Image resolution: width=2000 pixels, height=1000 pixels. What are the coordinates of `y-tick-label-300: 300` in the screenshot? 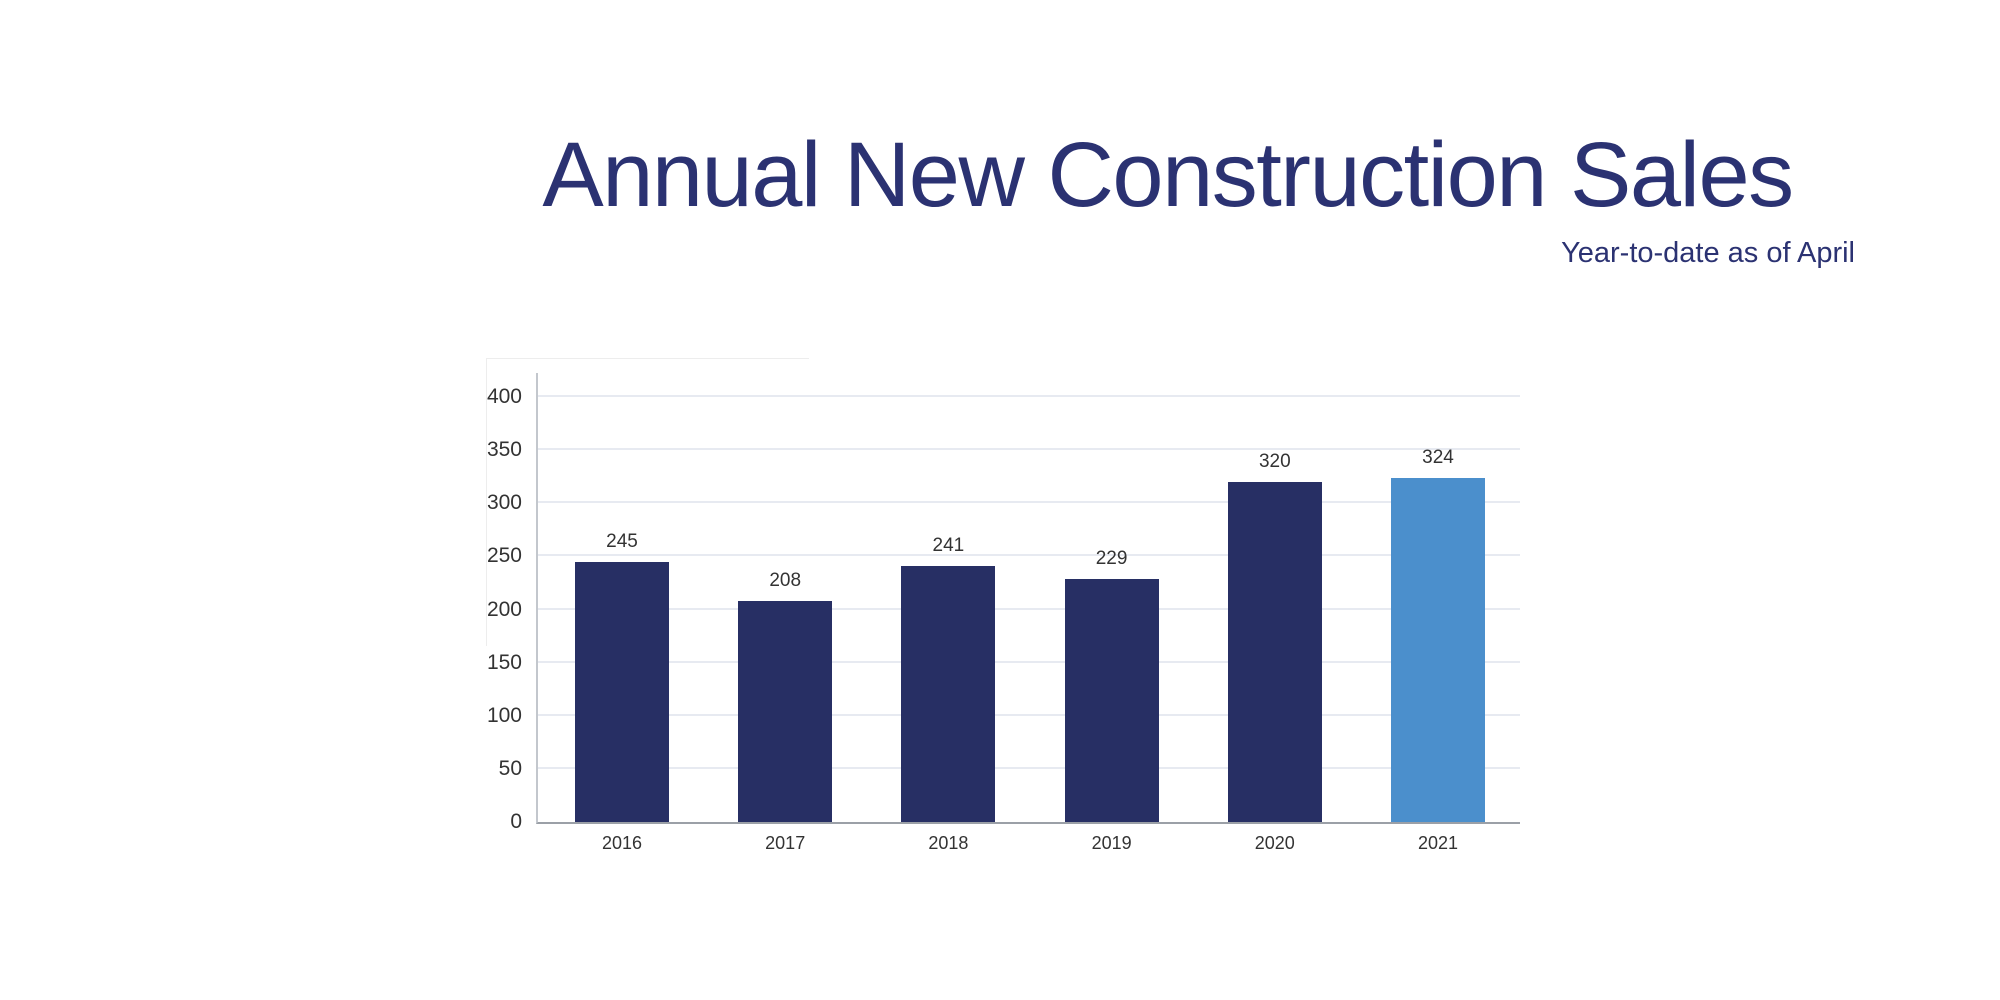 It's located at (504, 503).